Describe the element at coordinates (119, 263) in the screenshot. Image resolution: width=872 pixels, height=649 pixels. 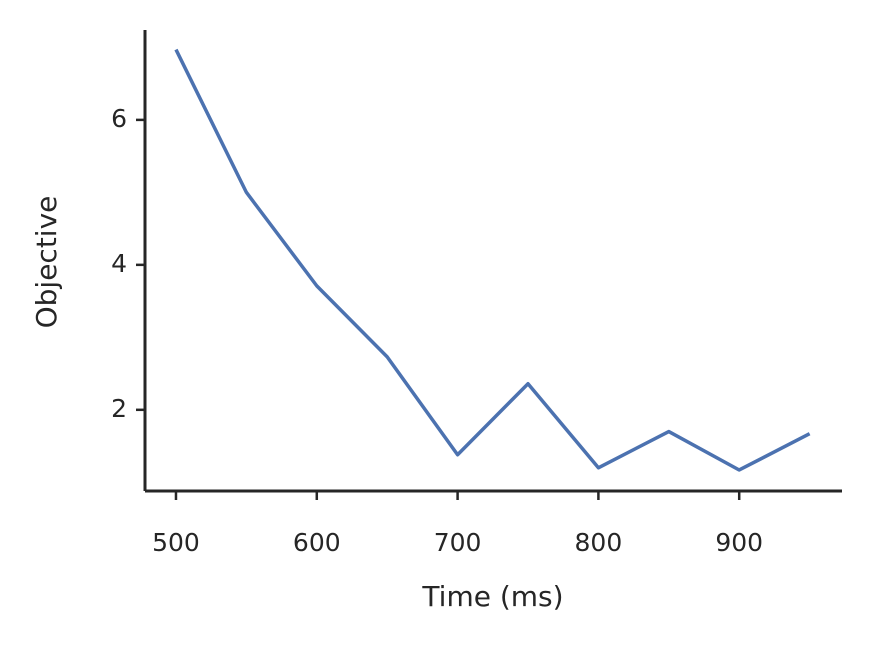
I see `y-tick-label: 4` at that location.